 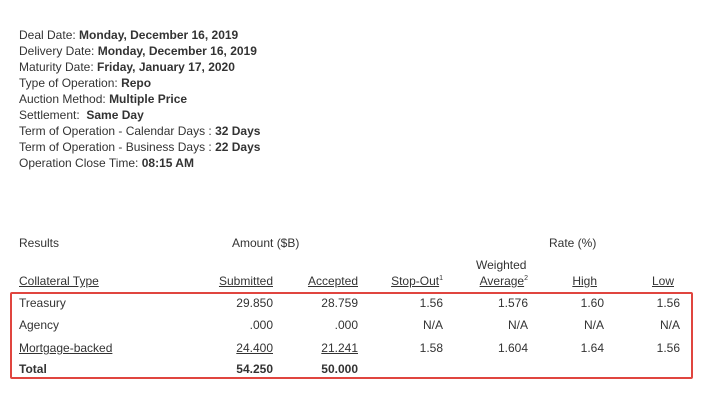 I want to click on cell-stop-out: 1.56, so click(x=431, y=303).